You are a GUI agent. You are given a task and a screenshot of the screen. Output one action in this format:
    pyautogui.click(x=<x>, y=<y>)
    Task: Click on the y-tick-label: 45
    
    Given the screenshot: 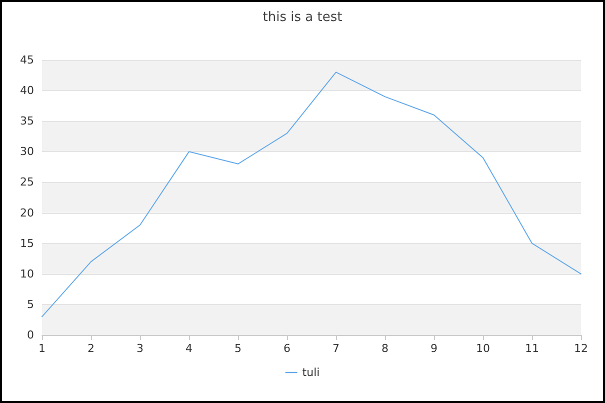 What is the action you would take?
    pyautogui.click(x=27, y=60)
    